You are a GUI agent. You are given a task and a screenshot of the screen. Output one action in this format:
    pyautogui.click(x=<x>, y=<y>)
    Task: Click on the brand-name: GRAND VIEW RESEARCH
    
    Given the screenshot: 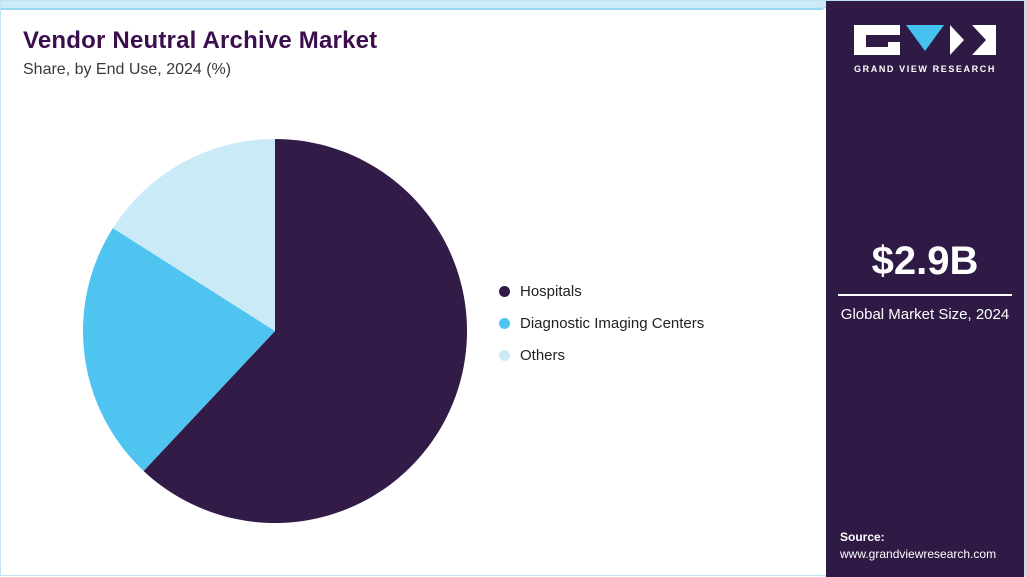 What is the action you would take?
    pyautogui.click(x=925, y=69)
    